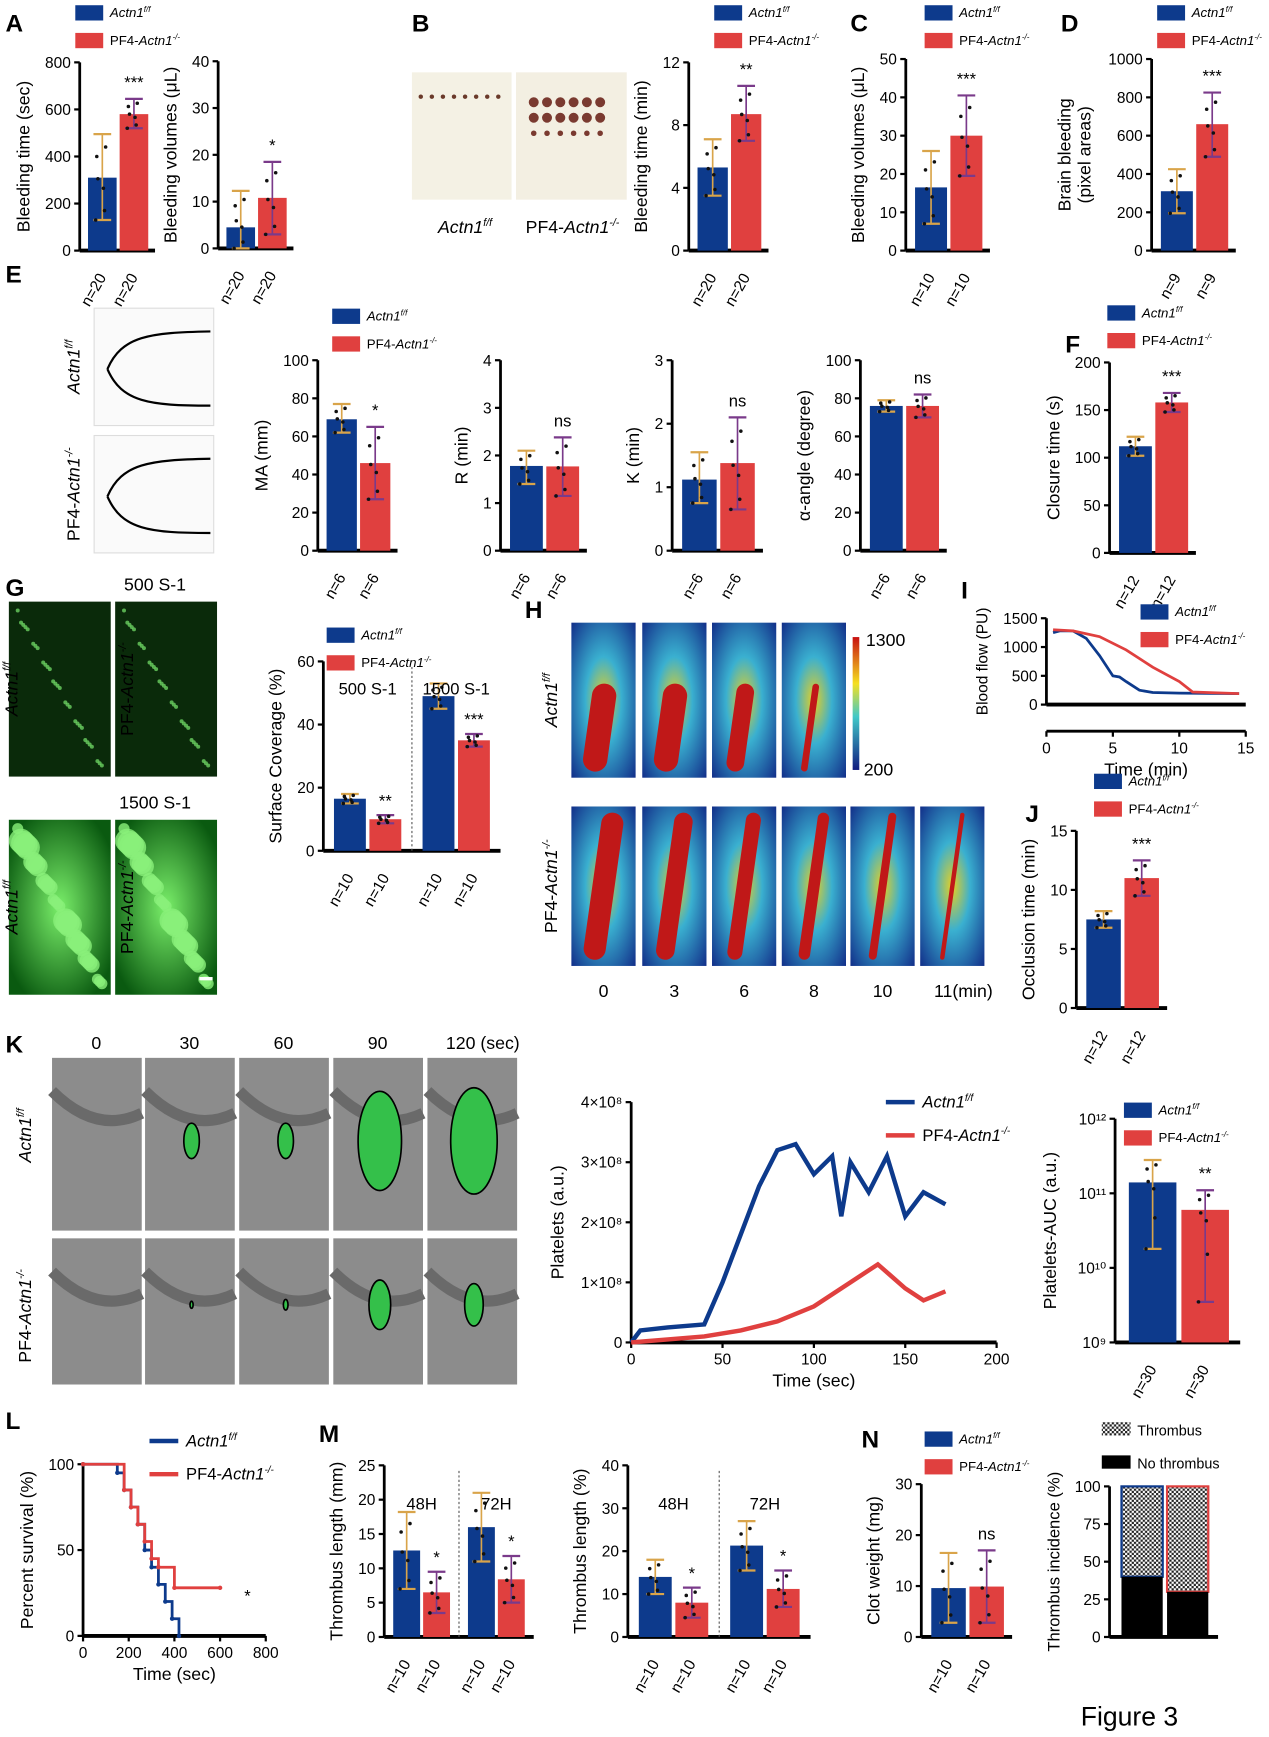  I want to click on y-tick-label: 4, so click(487, 361).